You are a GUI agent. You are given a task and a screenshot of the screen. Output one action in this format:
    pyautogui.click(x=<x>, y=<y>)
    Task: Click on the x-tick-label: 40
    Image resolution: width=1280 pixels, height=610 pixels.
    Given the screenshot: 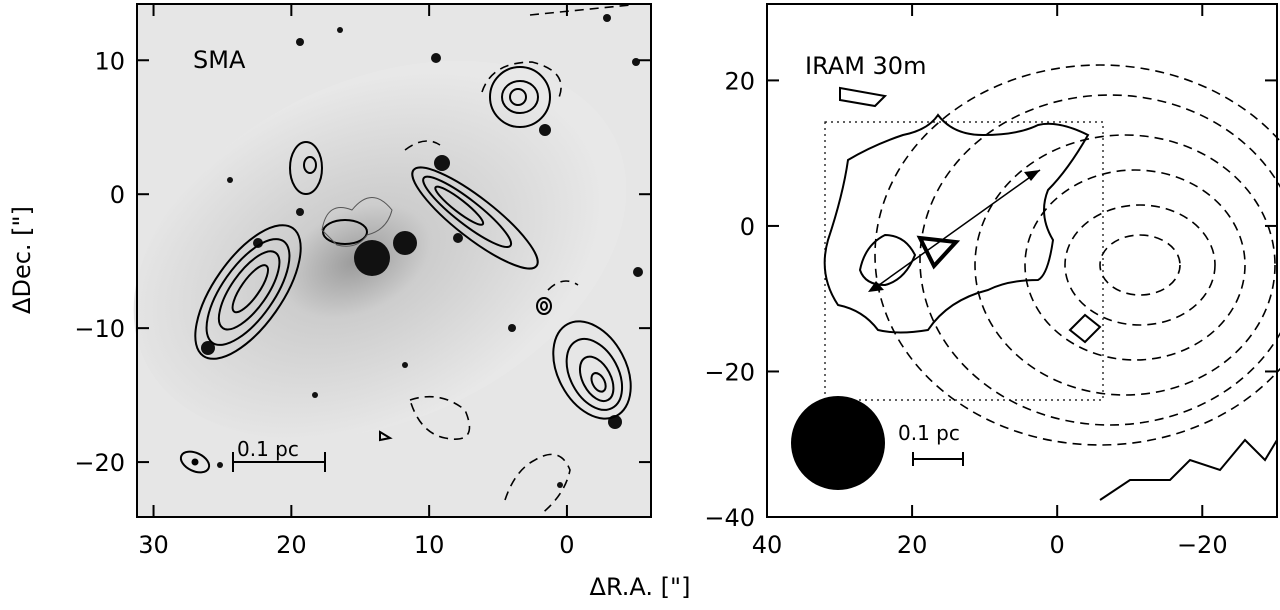 What is the action you would take?
    pyautogui.click(x=767, y=545)
    